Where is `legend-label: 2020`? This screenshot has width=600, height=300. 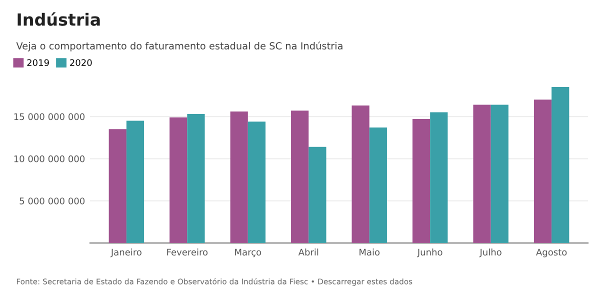
legend-label: 2020 is located at coordinates (81, 62).